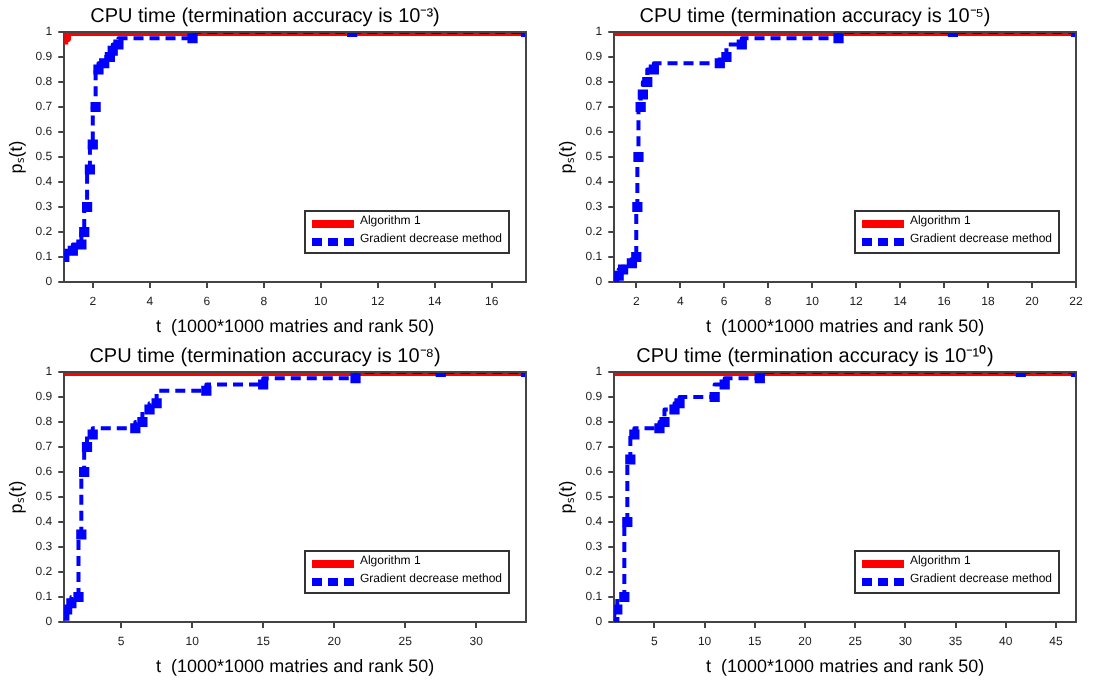 This screenshot has height=680, width=1100. What do you see at coordinates (815, 355) in the screenshot?
I see `chart-title: CPU time (termination accuracy is 10⁻¹⁰)` at bounding box center [815, 355].